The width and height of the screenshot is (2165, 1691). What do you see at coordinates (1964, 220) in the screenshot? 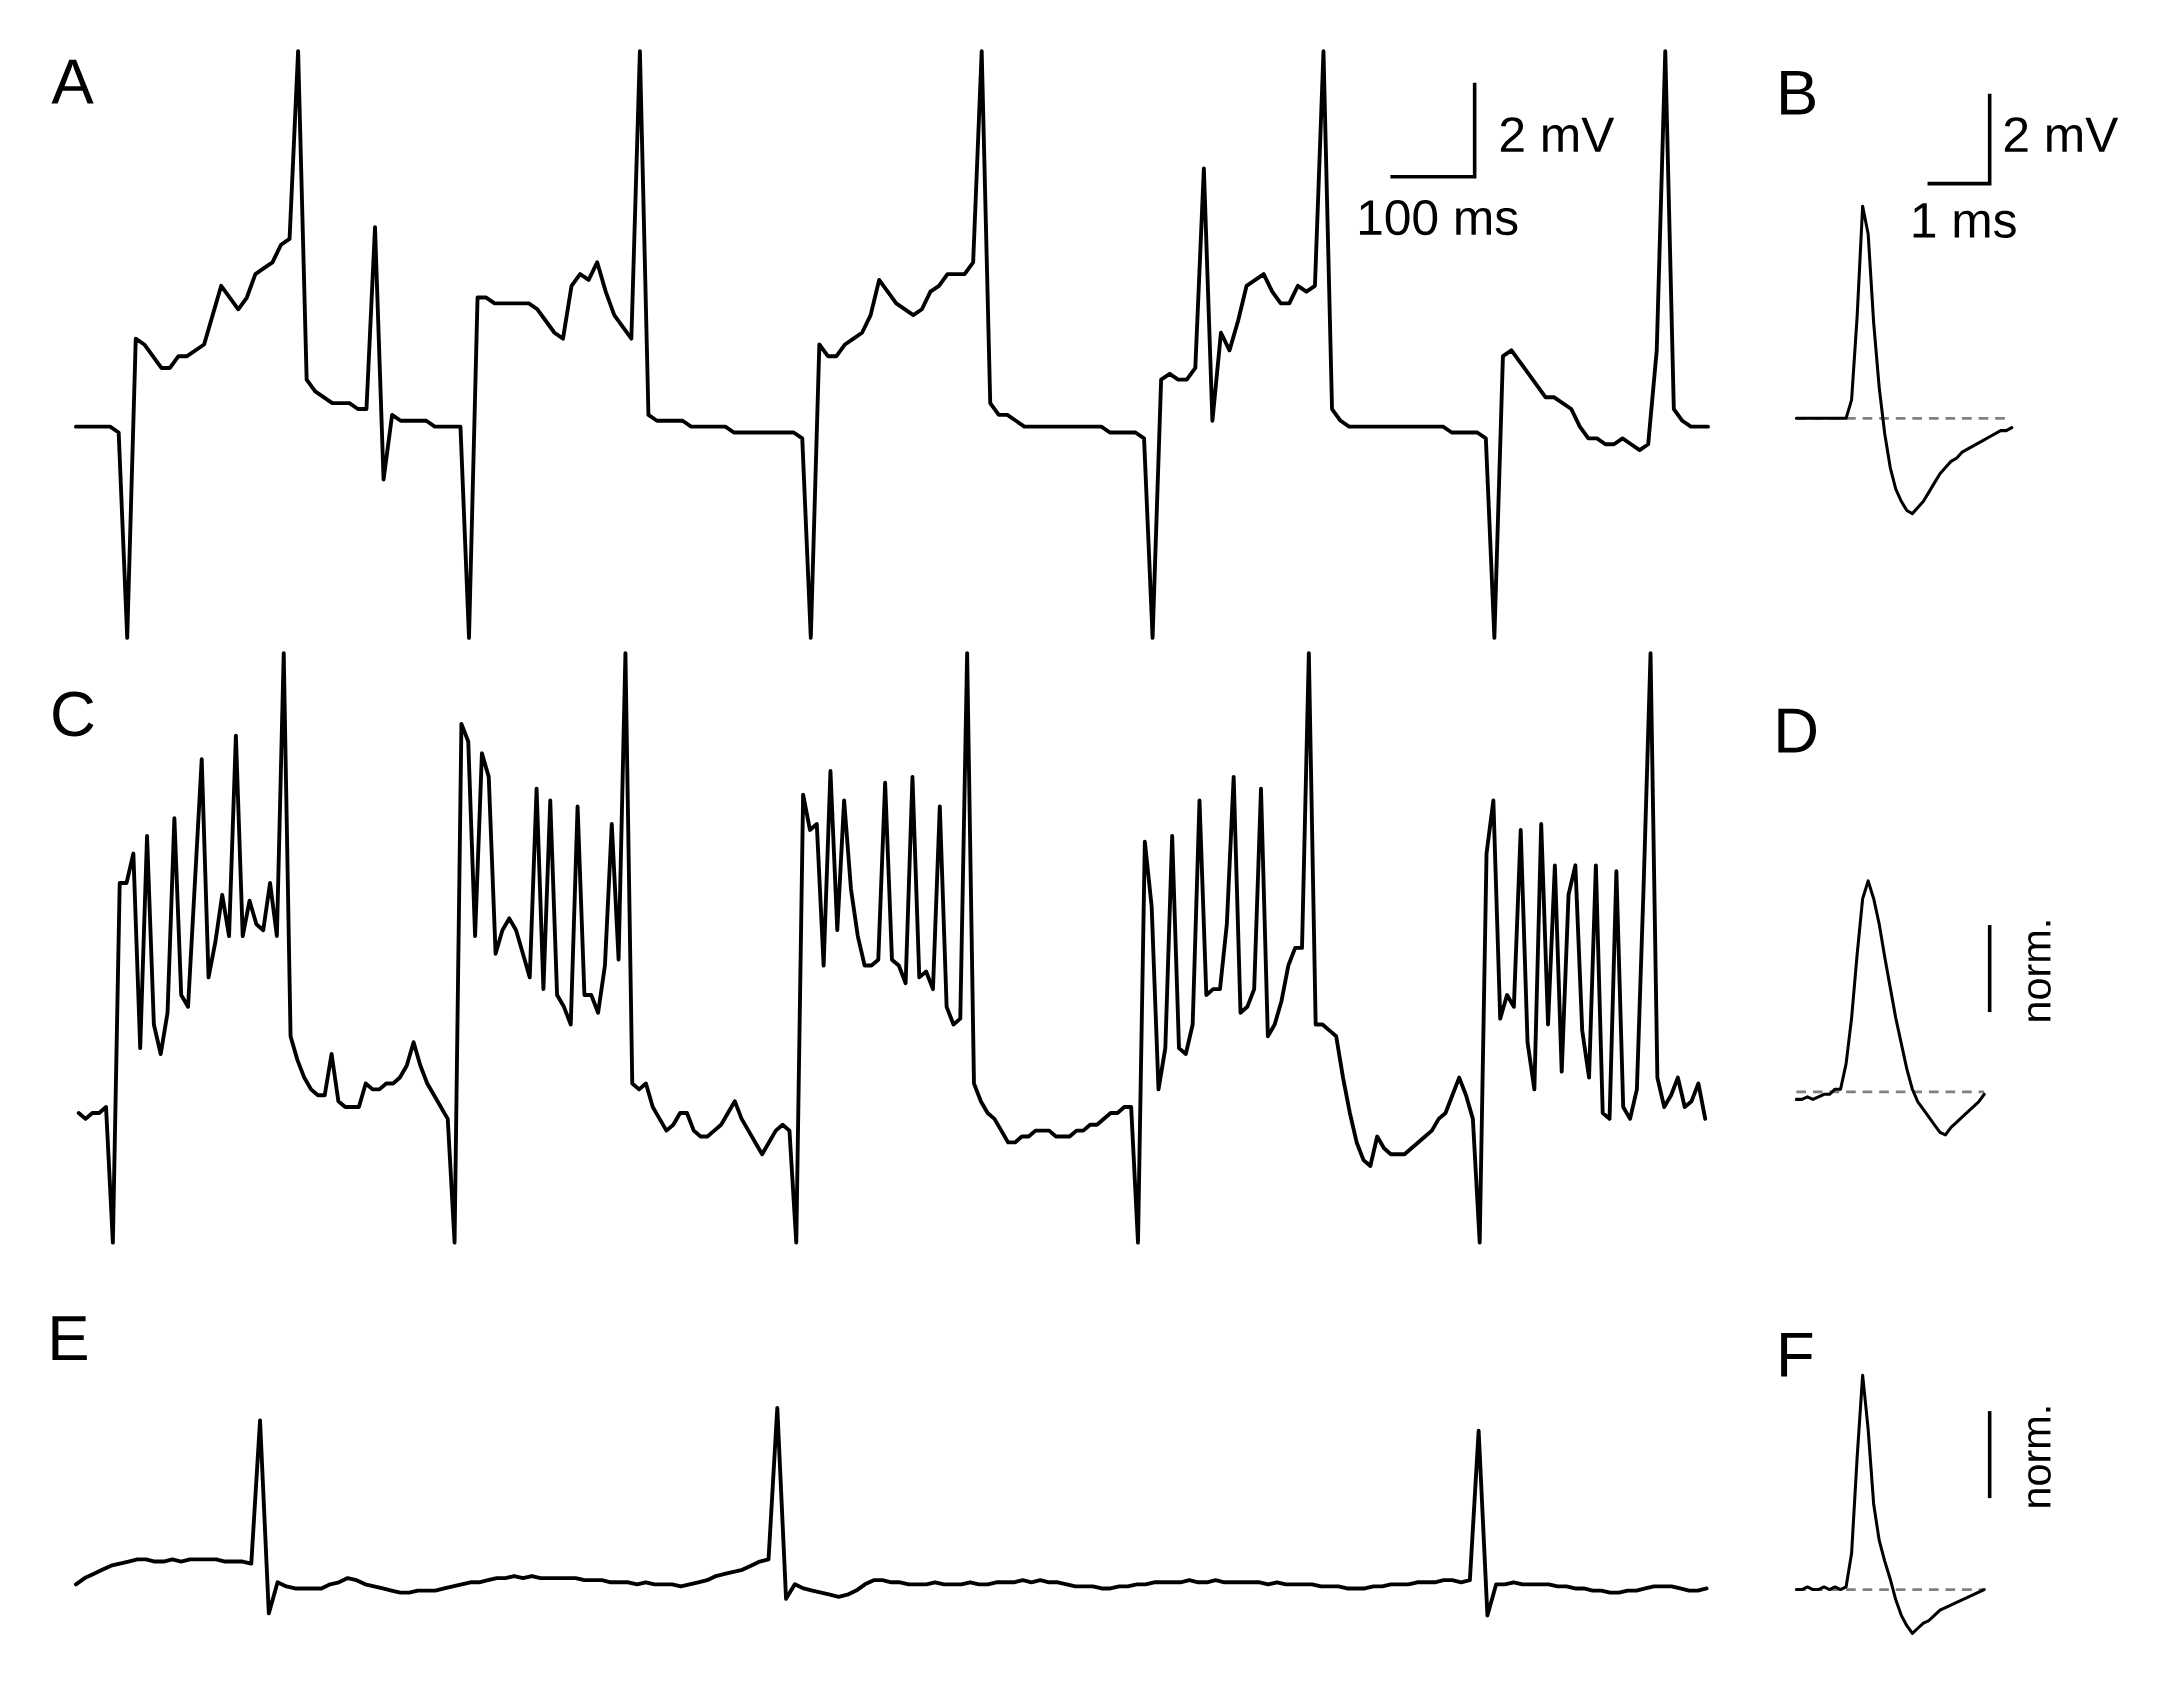
I see `annotation: 1 ms` at bounding box center [1964, 220].